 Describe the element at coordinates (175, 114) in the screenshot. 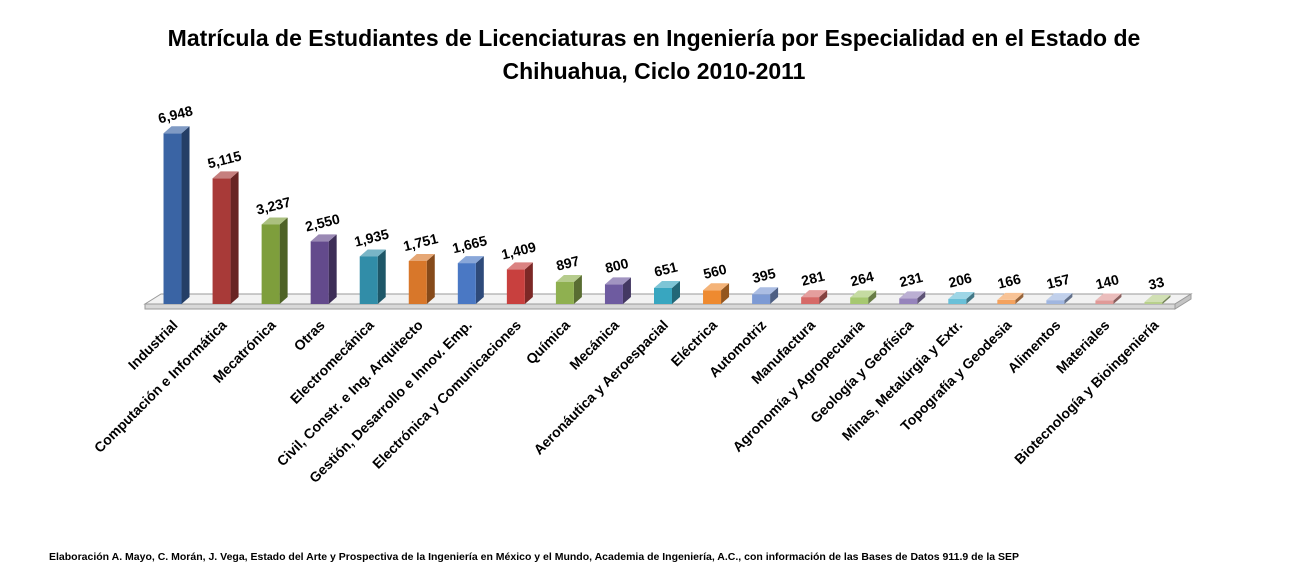

I see `value-label: 6,948` at that location.